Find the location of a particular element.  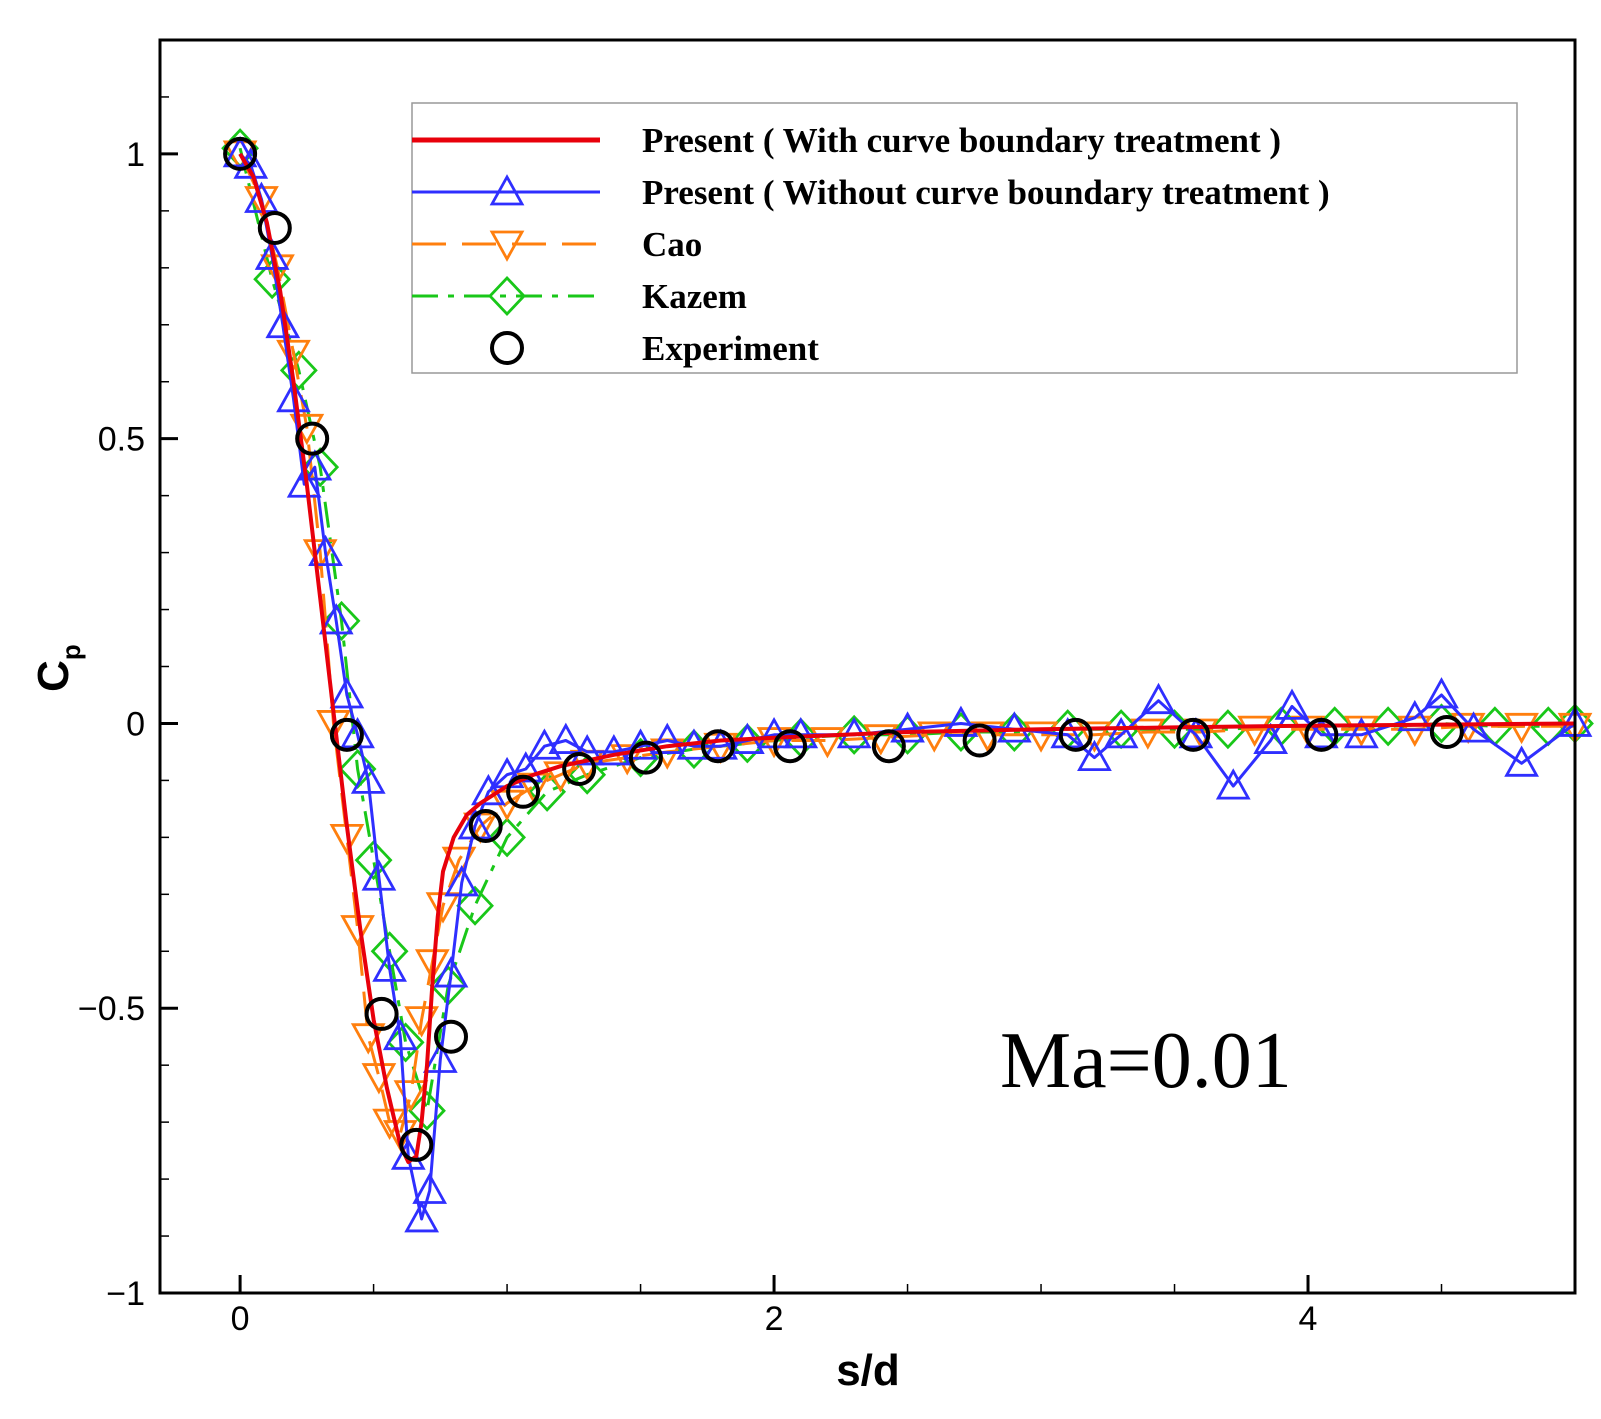

legend-label: Kazem is located at coordinates (694, 296).